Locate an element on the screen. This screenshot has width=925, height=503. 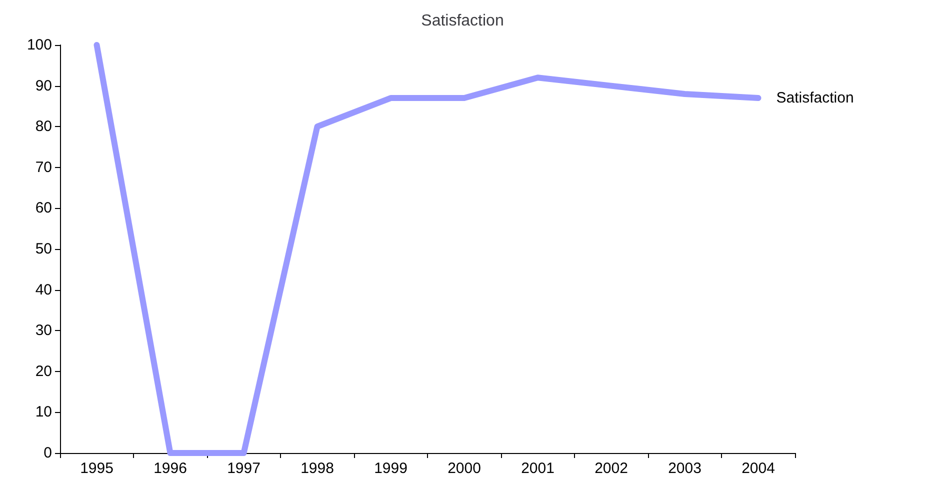
y-tick-label: 100 is located at coordinates (39, 45).